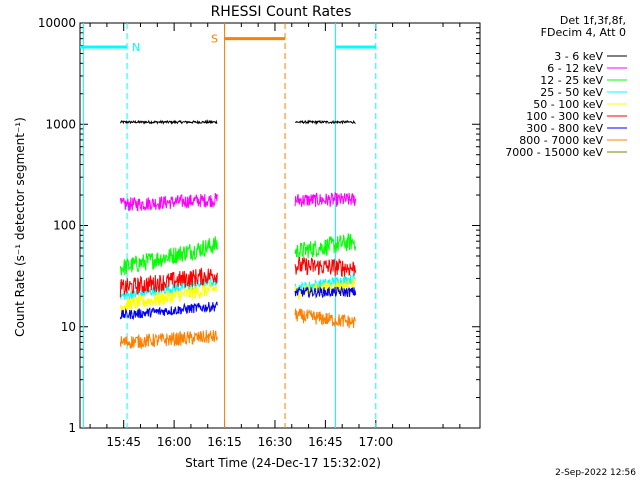 The width and height of the screenshot is (640, 480). What do you see at coordinates (564, 116) in the screenshot?
I see `legend-entry-label: 100 - 300 keV` at bounding box center [564, 116].